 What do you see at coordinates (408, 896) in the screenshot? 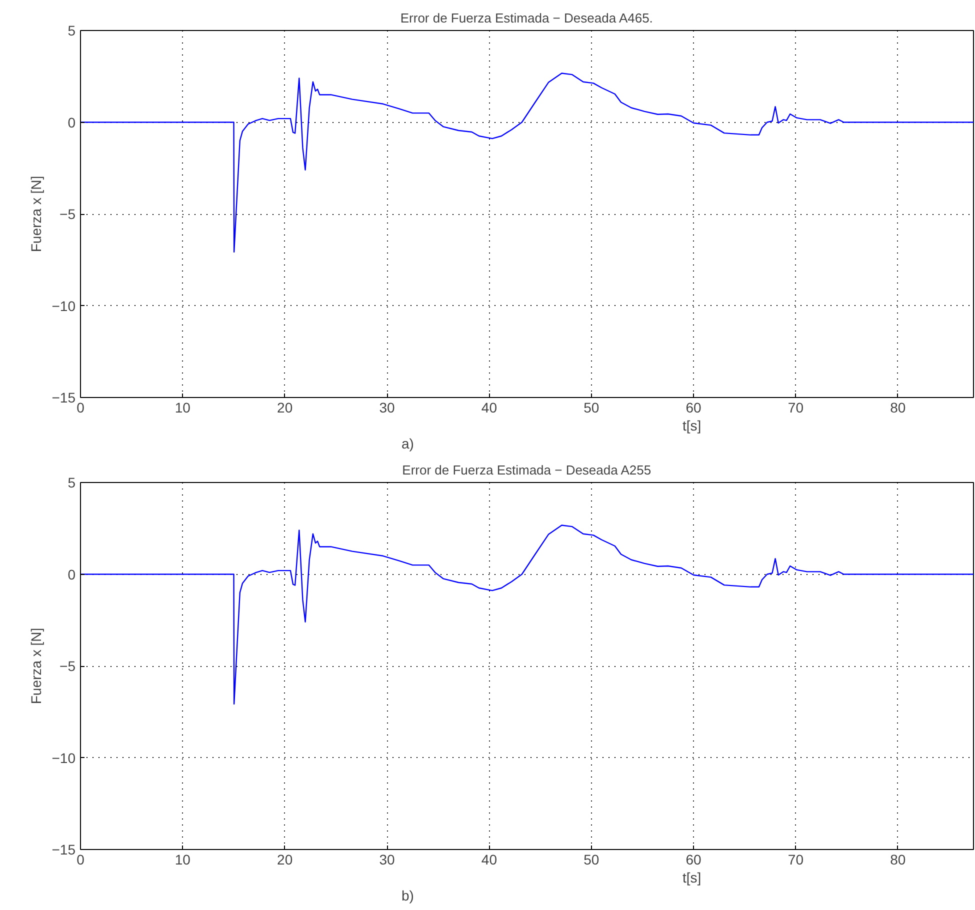
I see `text: b)` at bounding box center [408, 896].